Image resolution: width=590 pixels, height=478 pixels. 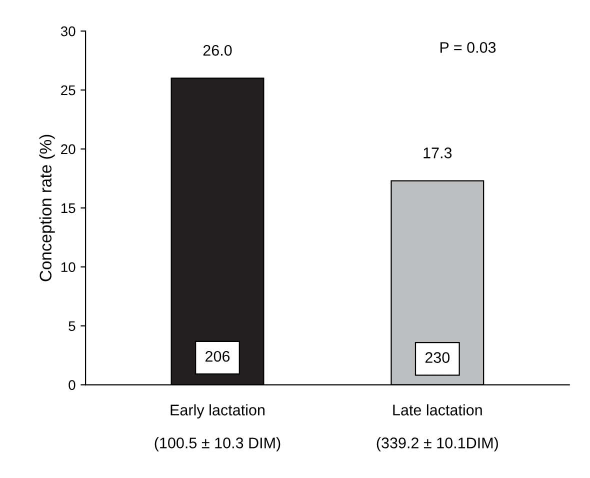 I want to click on y-tick-label: 0, so click(x=72, y=385).